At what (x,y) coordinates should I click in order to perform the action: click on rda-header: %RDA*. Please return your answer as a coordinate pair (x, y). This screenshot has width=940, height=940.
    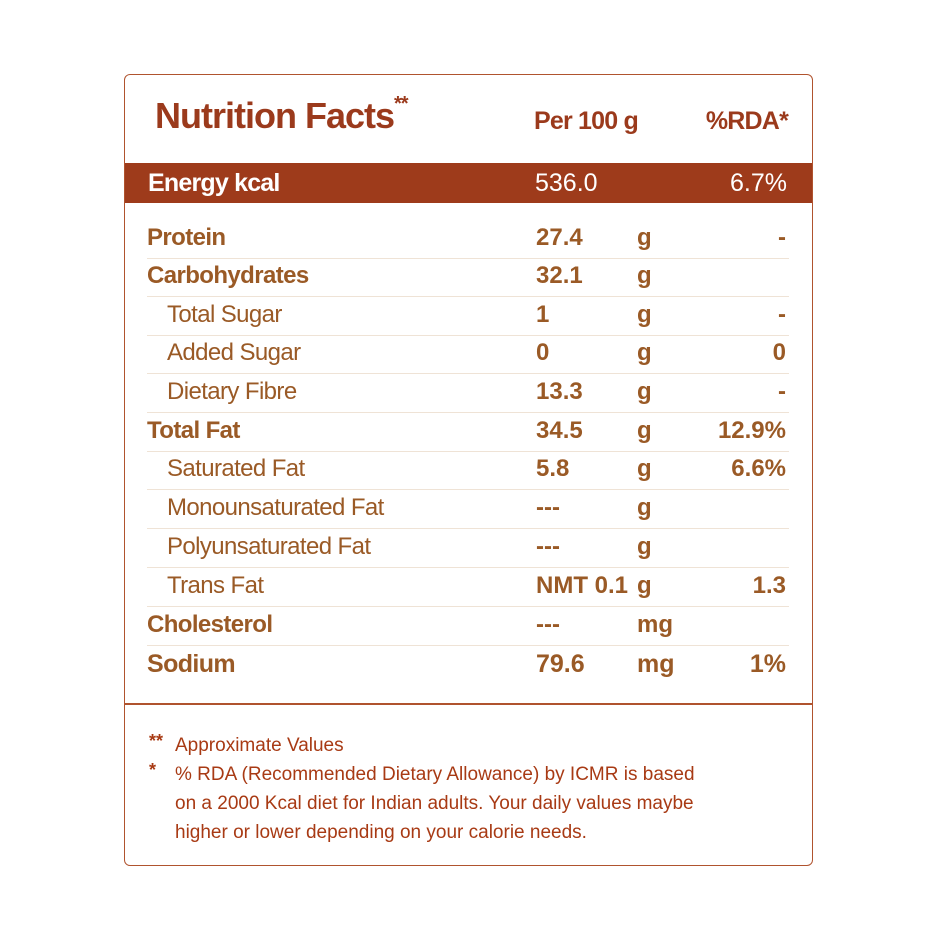
    Looking at the image, I should click on (747, 121).